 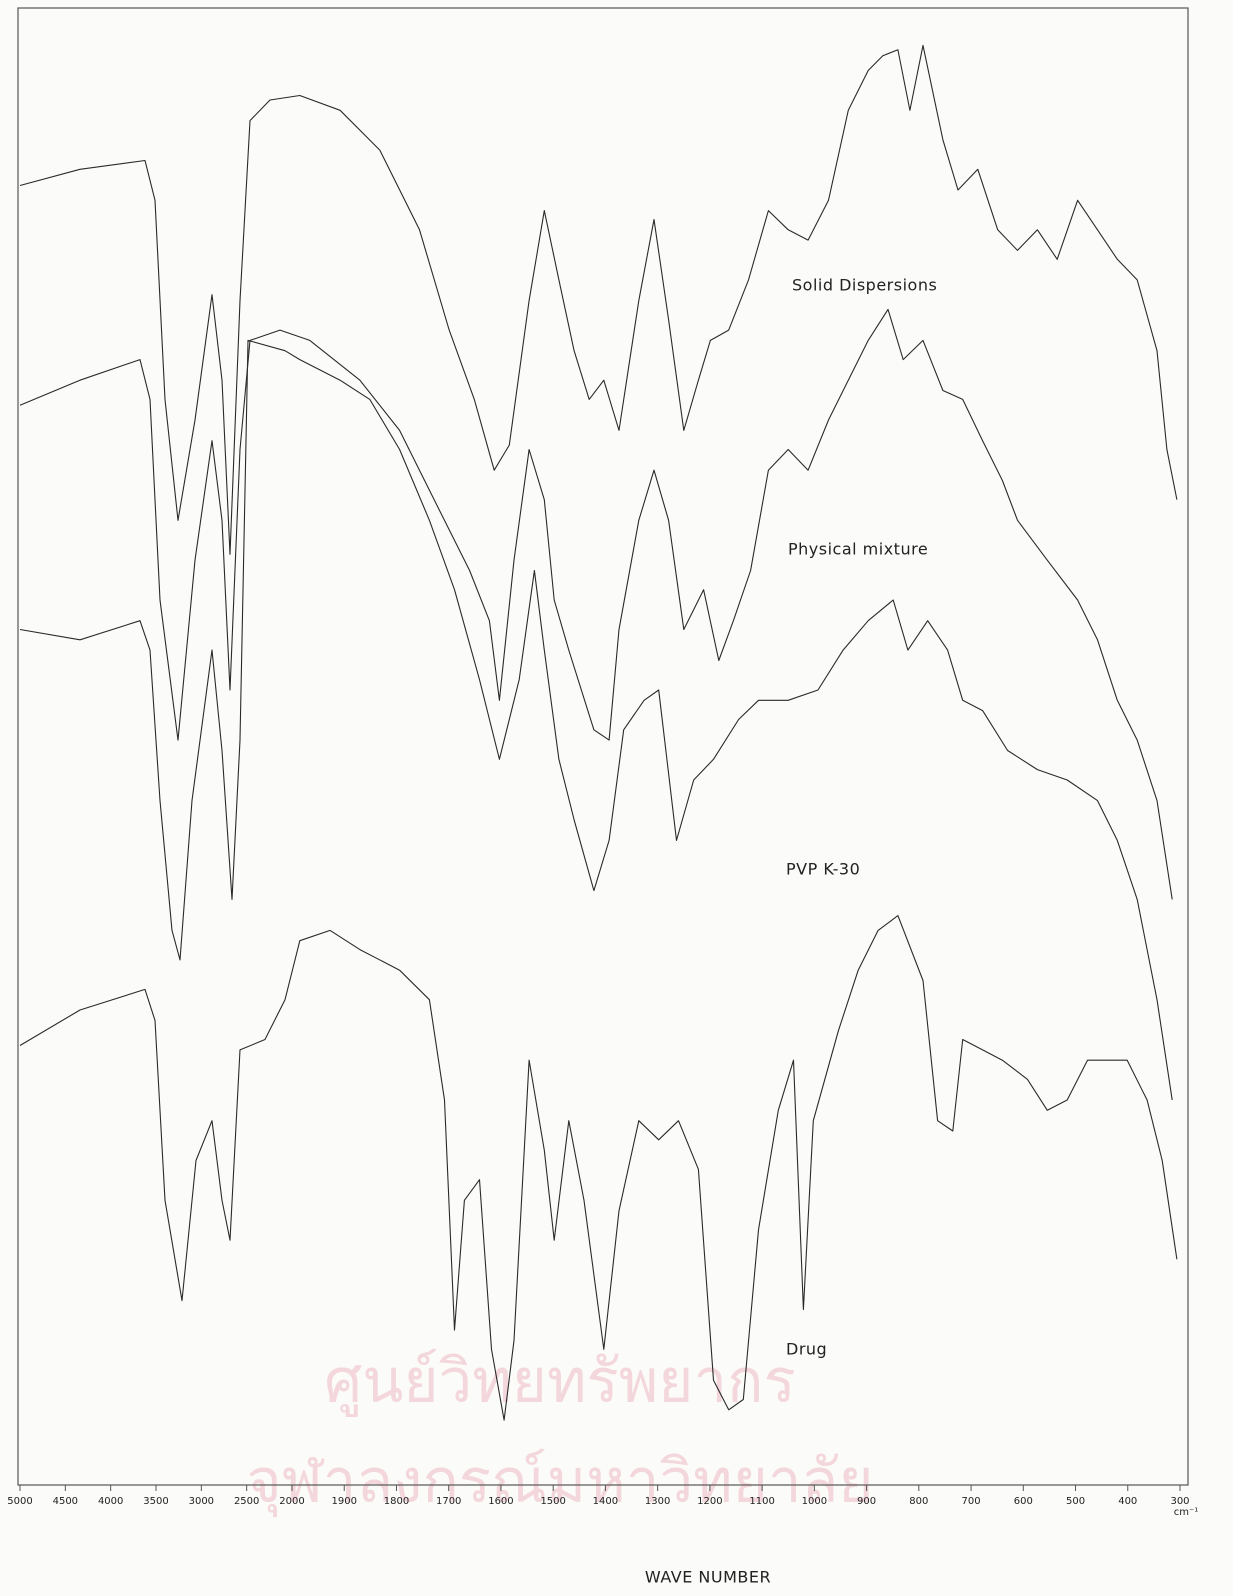 I want to click on series-label: Drug, so click(x=806, y=1349).